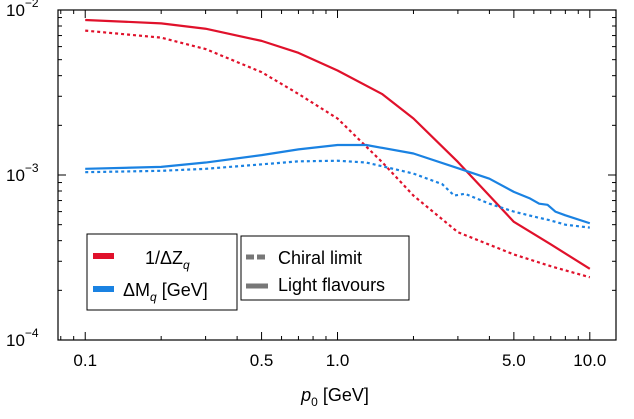  Describe the element at coordinates (320, 258) in the screenshot. I see `legend-label-chiral-limit: Chiral limit` at that location.